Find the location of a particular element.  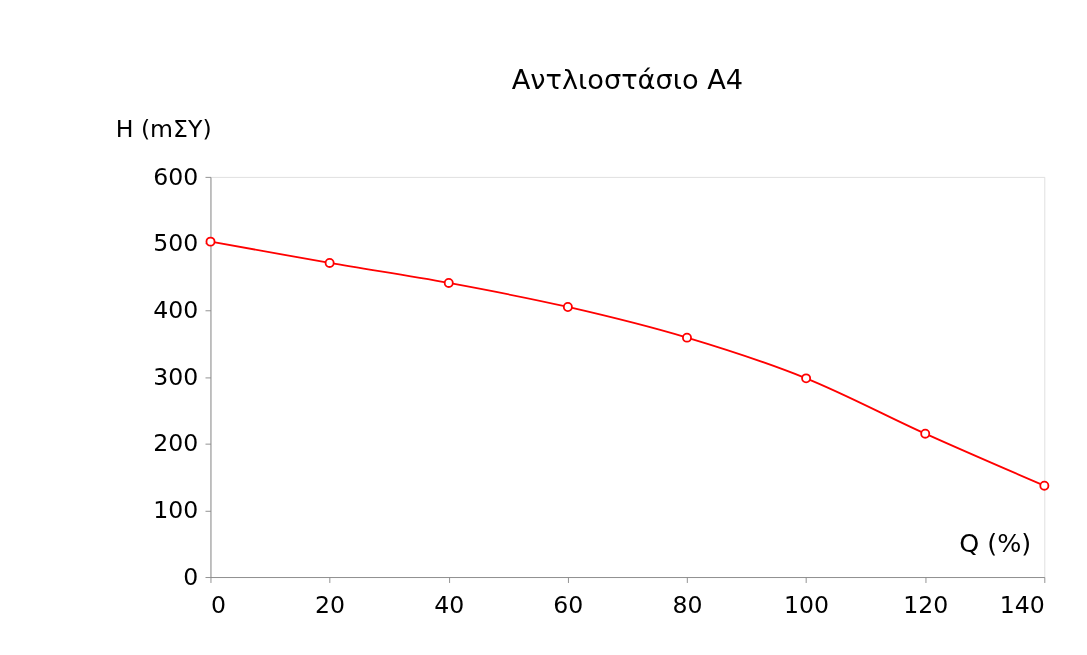

y-tick-label: 400 is located at coordinates (176, 310).